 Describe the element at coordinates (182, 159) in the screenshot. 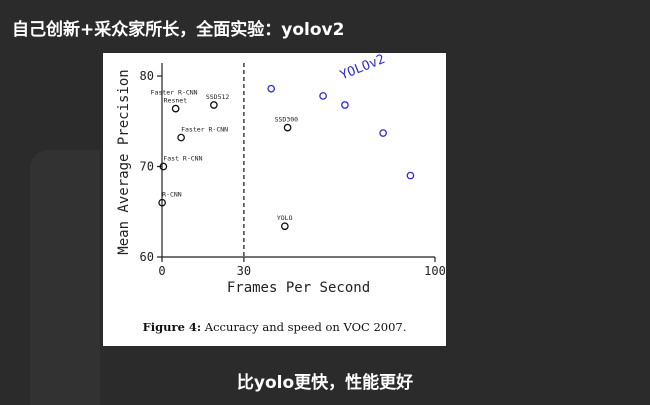

I see `point-label: Fast R-CNN` at that location.